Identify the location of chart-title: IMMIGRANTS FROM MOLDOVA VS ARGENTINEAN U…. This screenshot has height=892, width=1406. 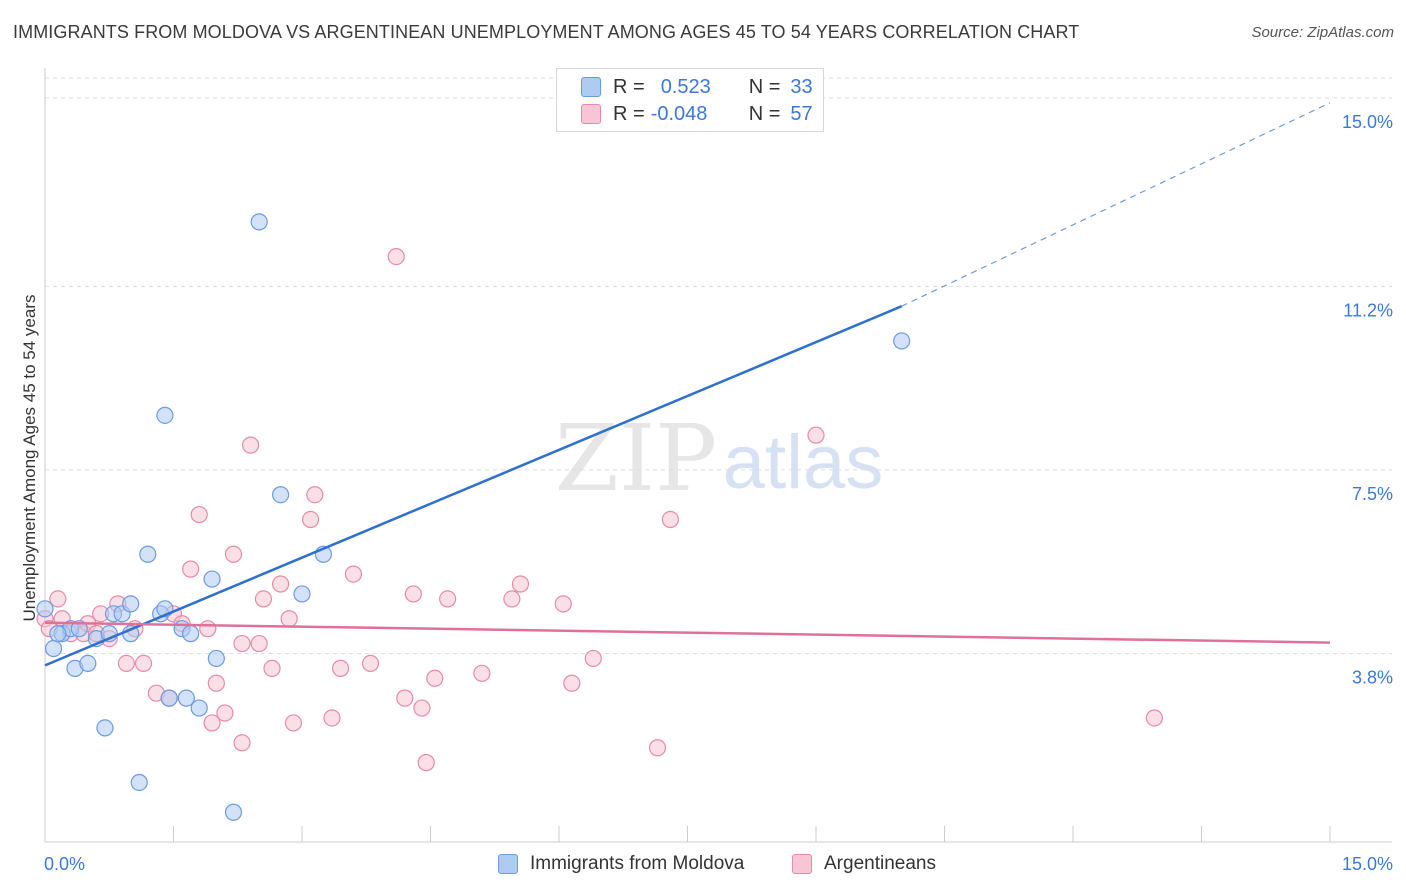
(546, 32).